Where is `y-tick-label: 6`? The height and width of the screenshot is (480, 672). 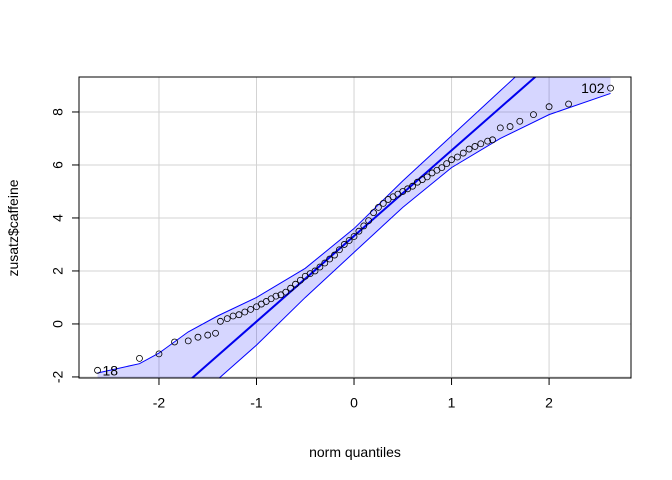 y-tick-label: 6 is located at coordinates (58, 165).